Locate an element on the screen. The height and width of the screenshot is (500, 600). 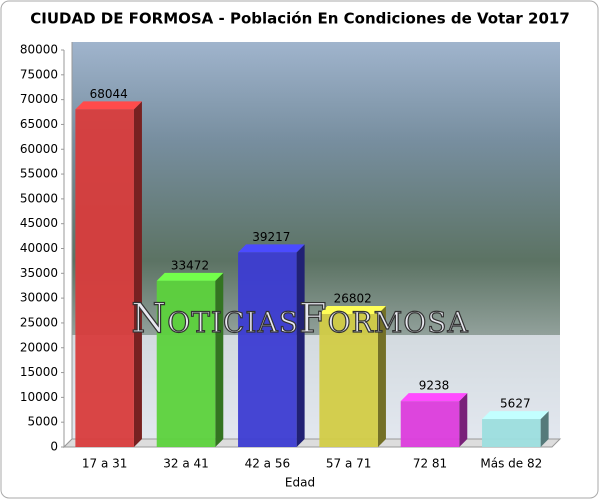
y-tick-label: 30000 is located at coordinates (39, 298).